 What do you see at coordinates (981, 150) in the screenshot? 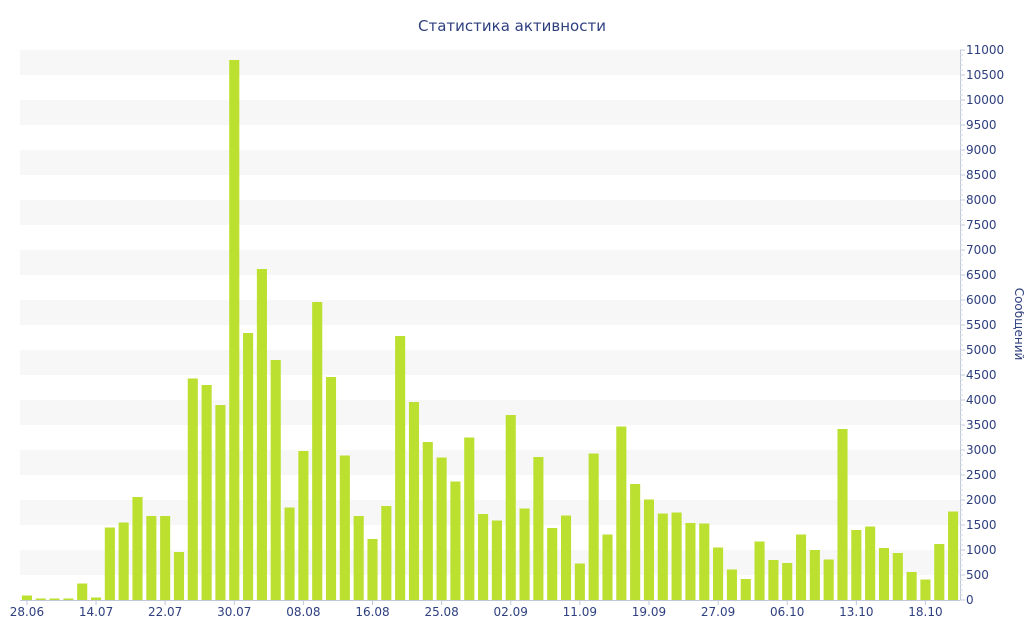
I see `y-tick-label: 9000` at bounding box center [981, 150].